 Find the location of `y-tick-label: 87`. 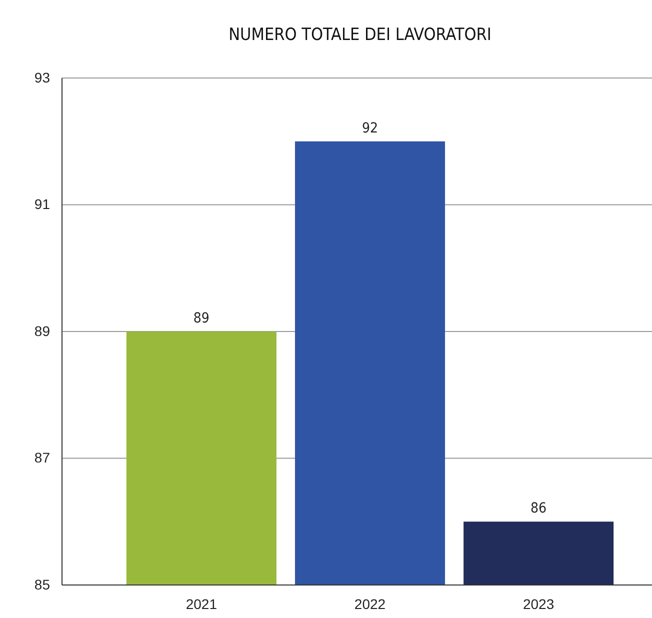

y-tick-label: 87 is located at coordinates (42, 458).